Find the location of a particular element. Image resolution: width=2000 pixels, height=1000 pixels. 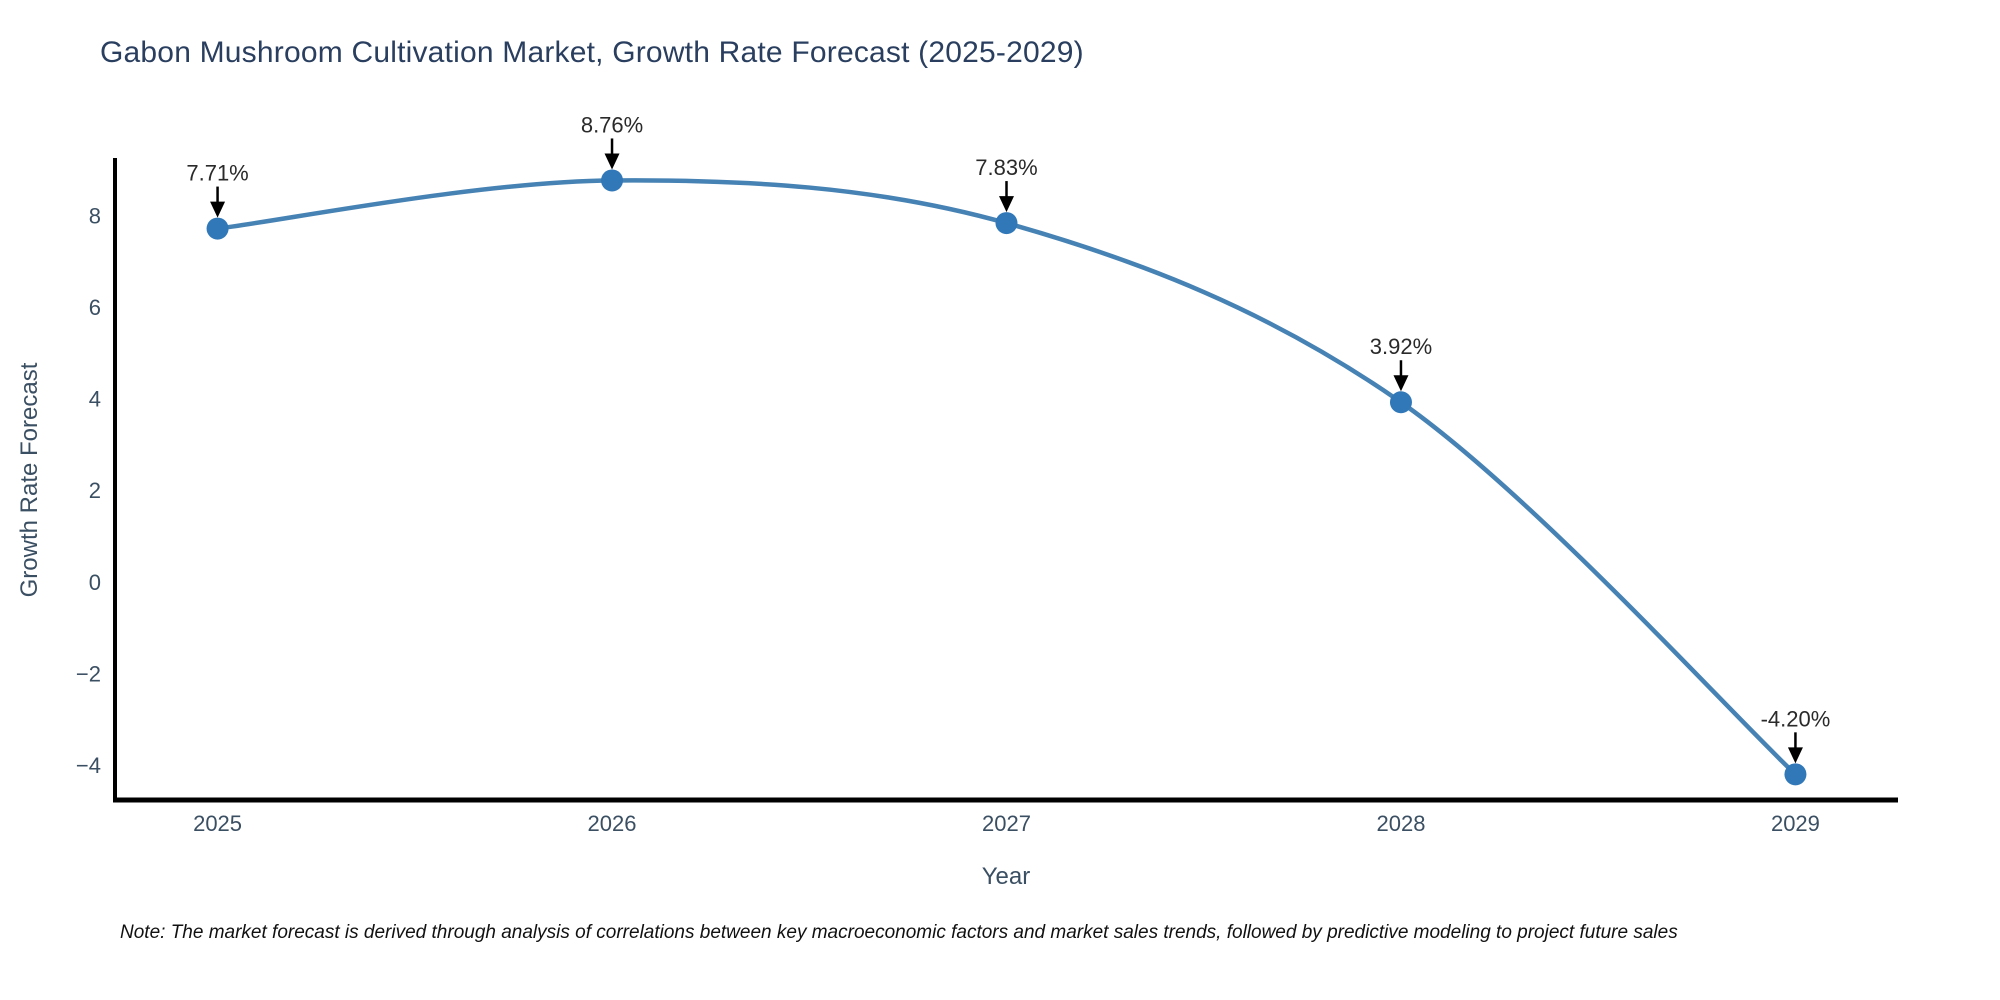

data-point-label: -4.20% is located at coordinates (1796, 718).